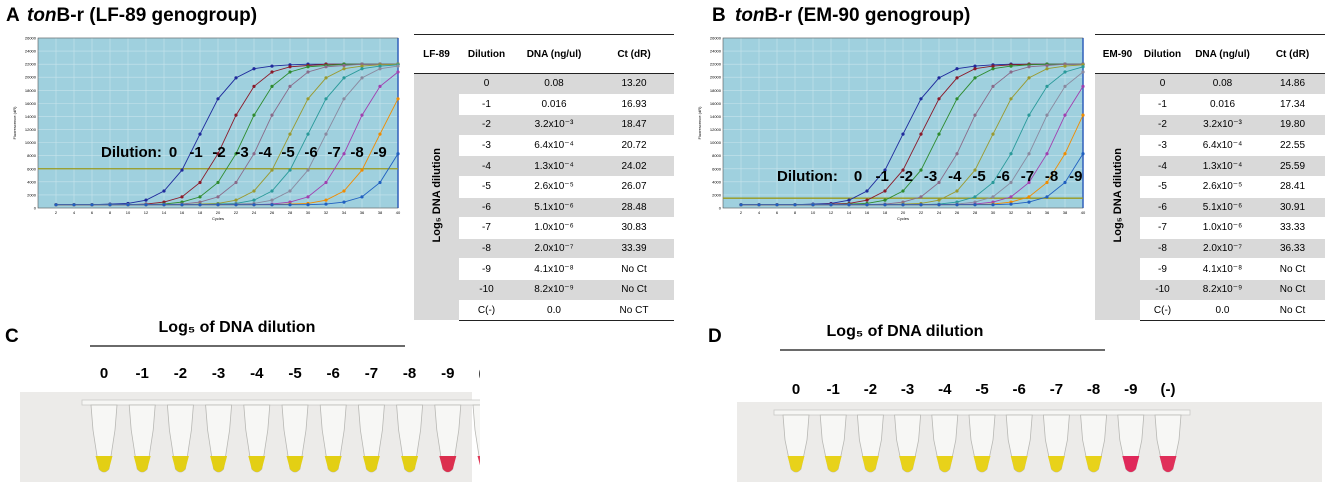 This screenshot has height=486, width=1325. I want to click on table-row: -10 8.2x10⁻⁹ No Ct, so click(1210, 290).